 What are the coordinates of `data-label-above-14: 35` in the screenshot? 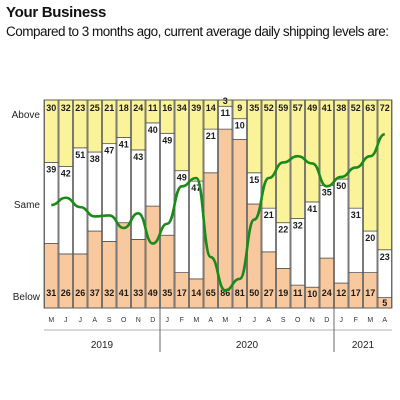 It's located at (254, 108).